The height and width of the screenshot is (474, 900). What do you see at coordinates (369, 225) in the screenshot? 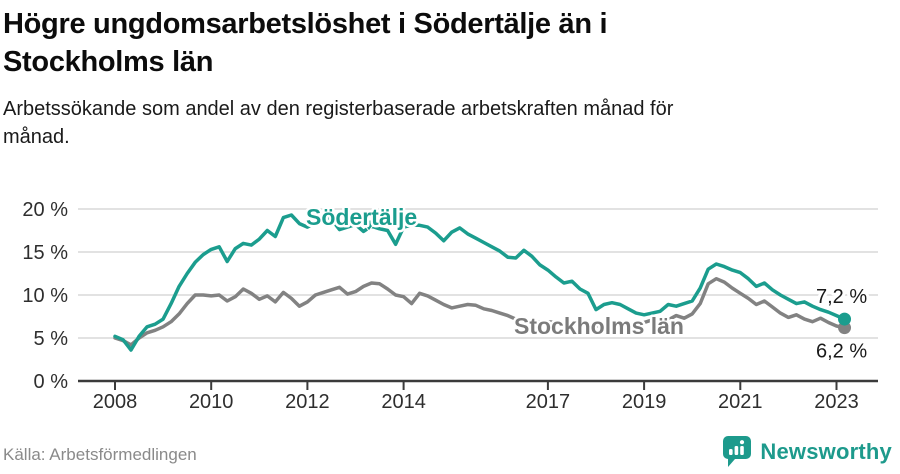
I see `series-label-caret-s-dert-lje` at bounding box center [369, 225].